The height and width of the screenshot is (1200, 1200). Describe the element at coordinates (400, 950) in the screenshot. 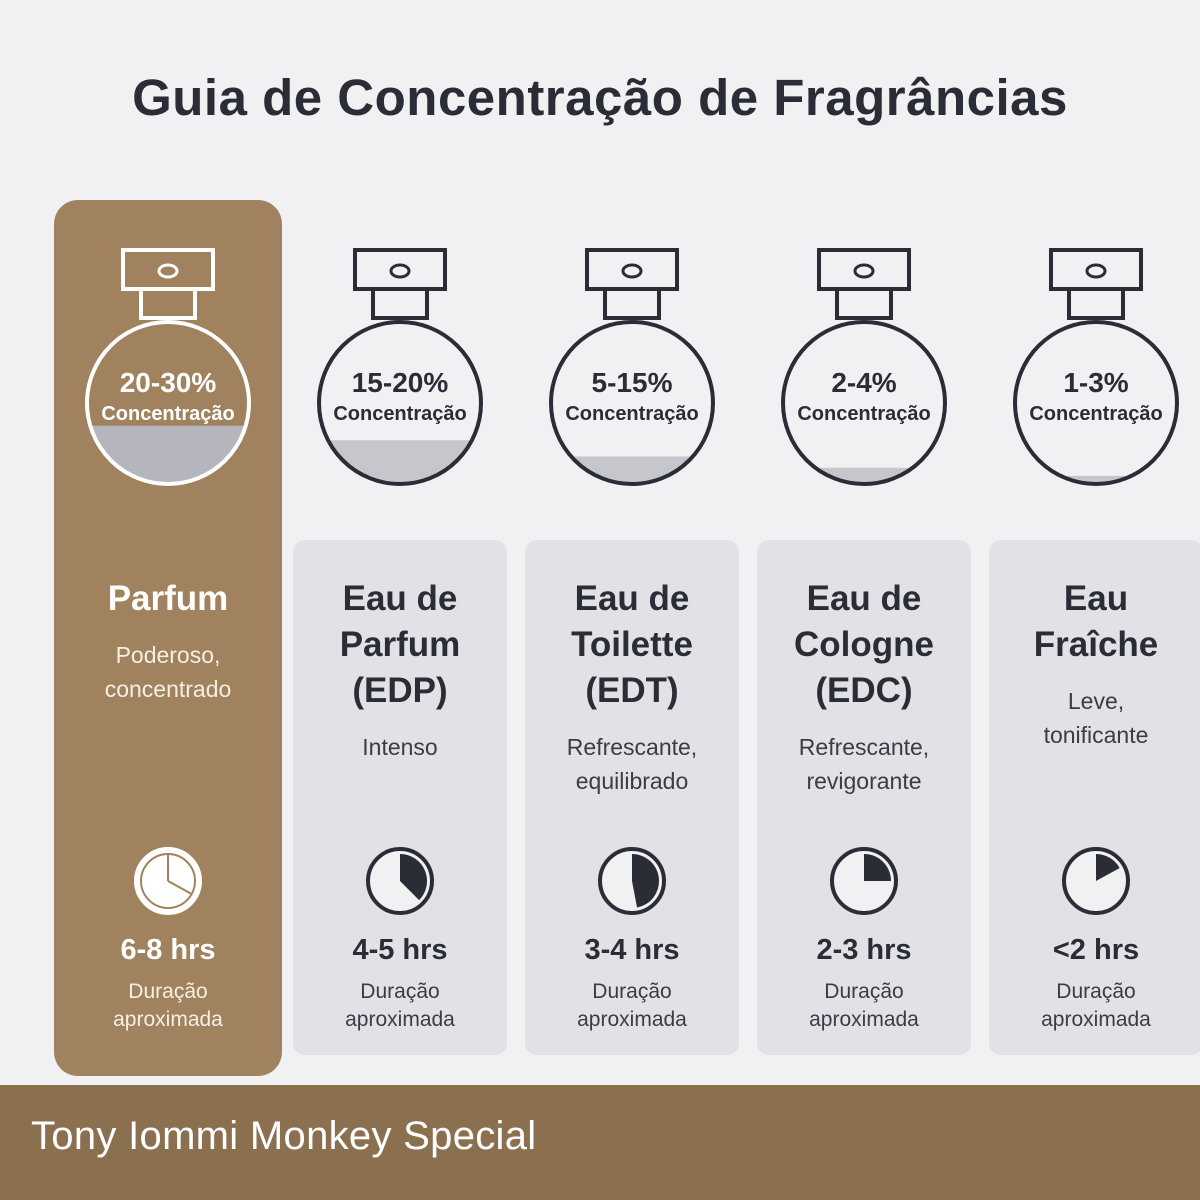

I see `duration-hours: 4-5 hrs` at that location.